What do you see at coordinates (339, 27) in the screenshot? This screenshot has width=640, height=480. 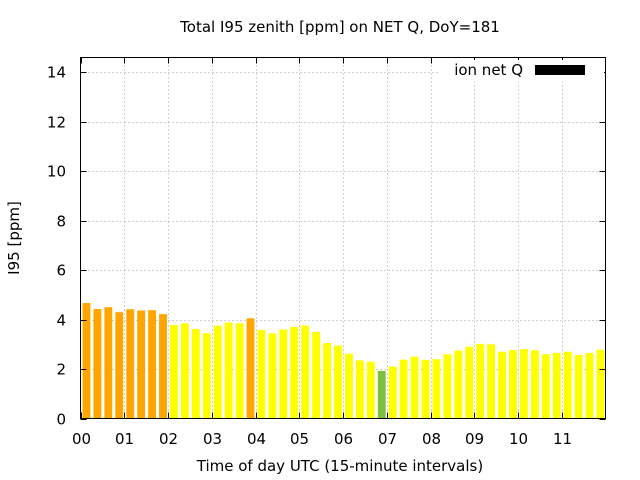 I see `chart-title: Total I95 zenith [ppm] on NET Q, DoY=181` at bounding box center [339, 27].